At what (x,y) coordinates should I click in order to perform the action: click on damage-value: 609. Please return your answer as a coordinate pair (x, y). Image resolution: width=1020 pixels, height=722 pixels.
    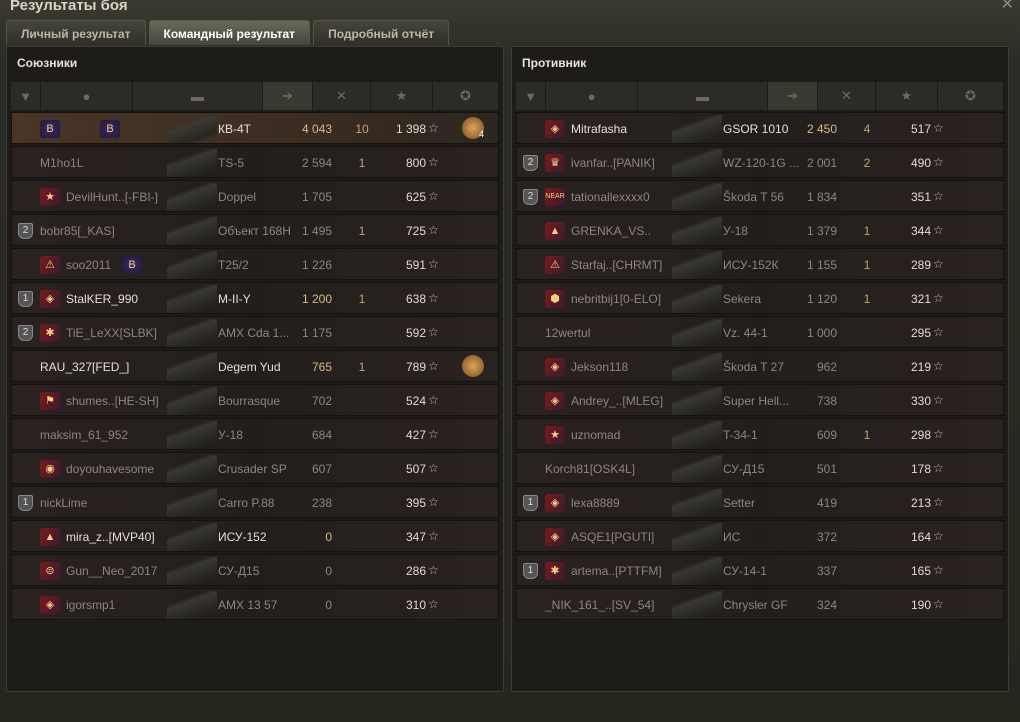
    Looking at the image, I should click on (826, 435).